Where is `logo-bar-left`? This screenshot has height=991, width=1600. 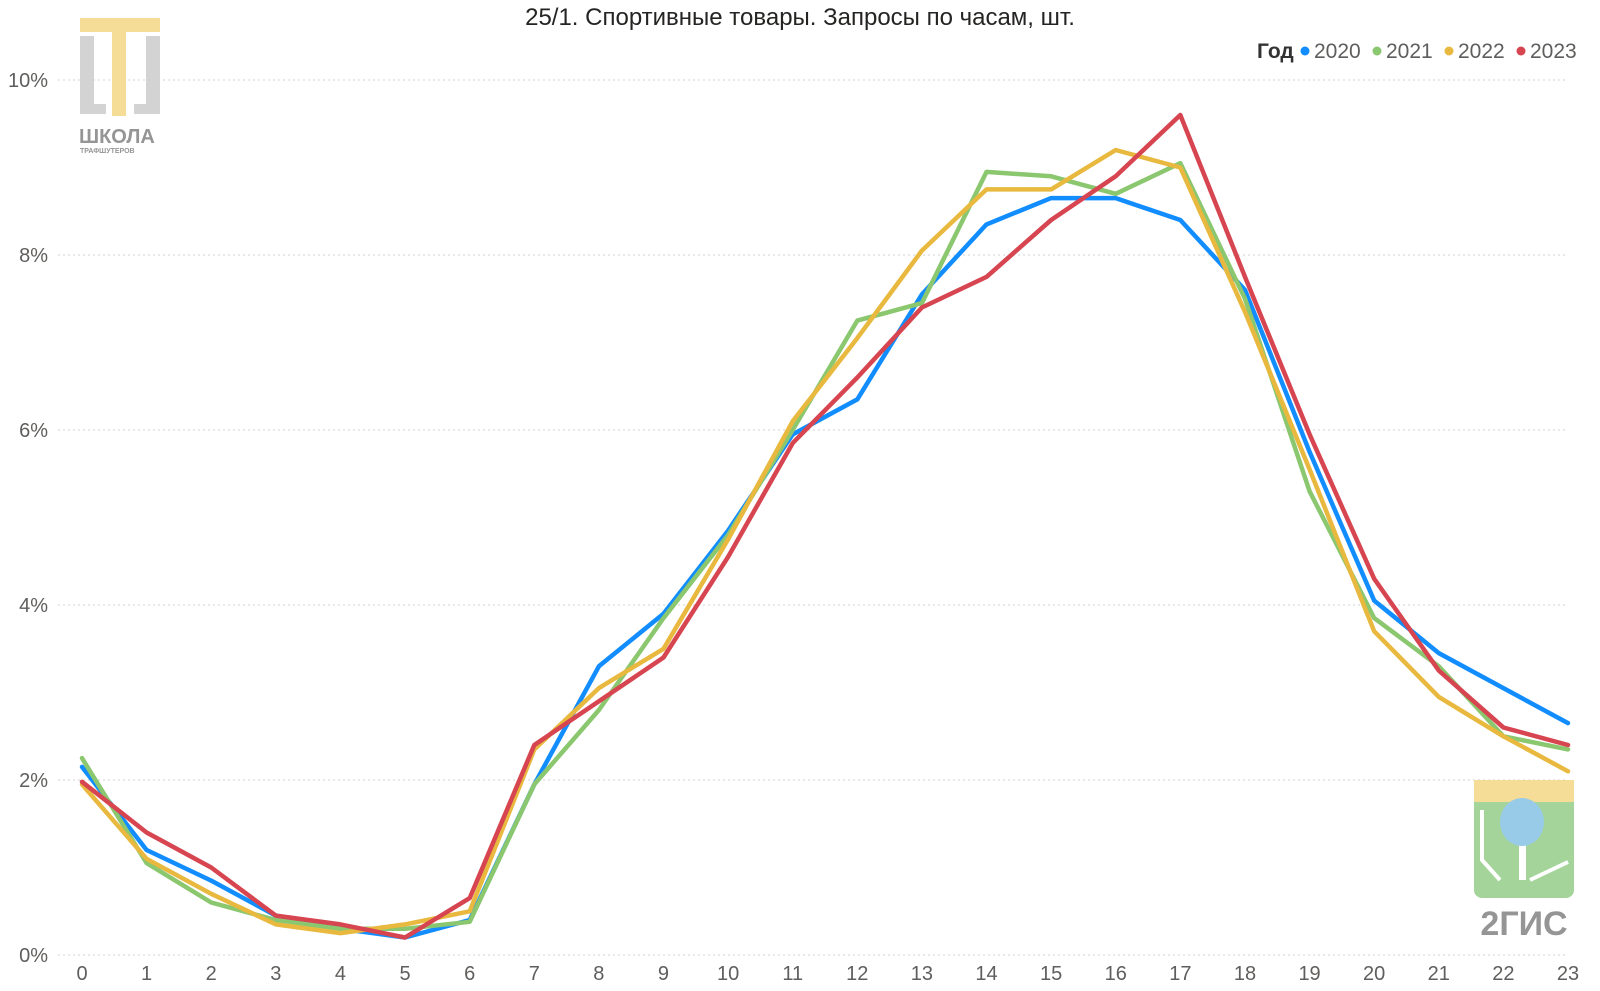 logo-bar-left is located at coordinates (87, 75).